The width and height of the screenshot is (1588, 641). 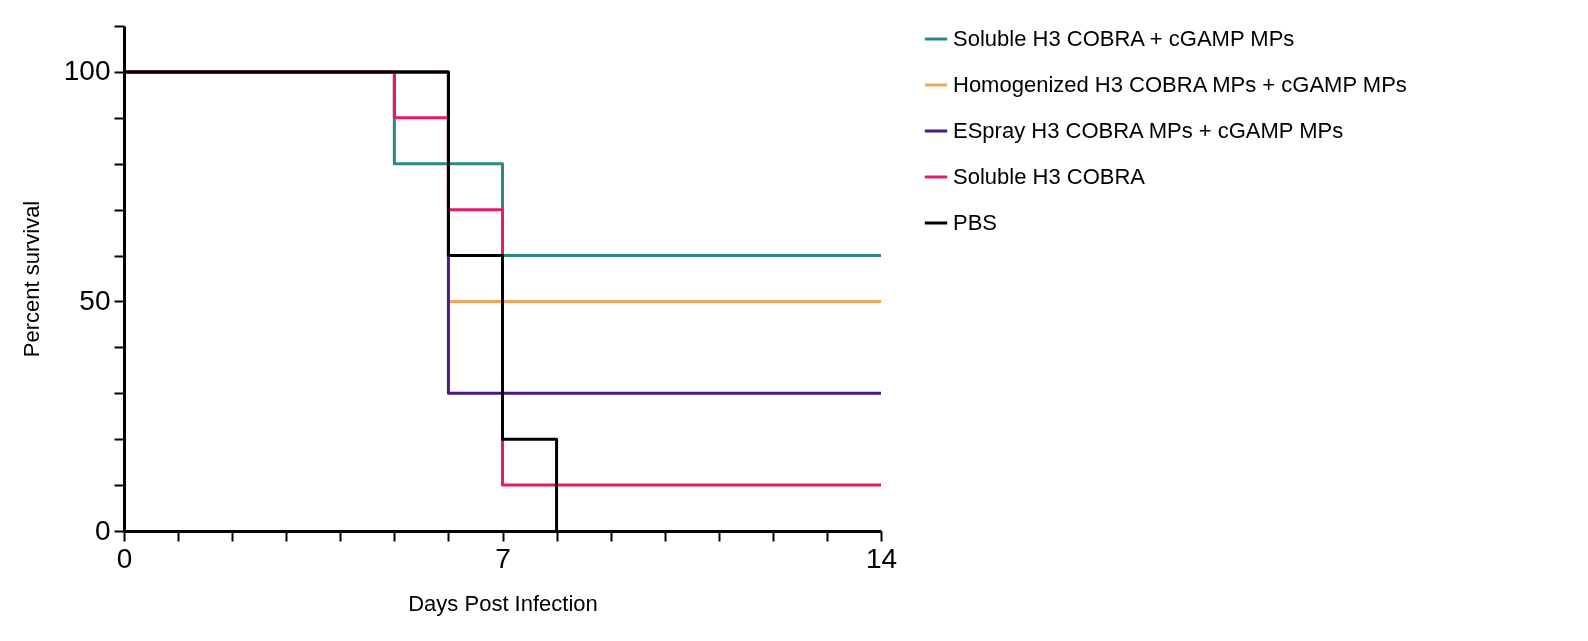 I want to click on legend-label: ESpray H3 COBRA MPs + cGAMP MPs, so click(x=1148, y=130).